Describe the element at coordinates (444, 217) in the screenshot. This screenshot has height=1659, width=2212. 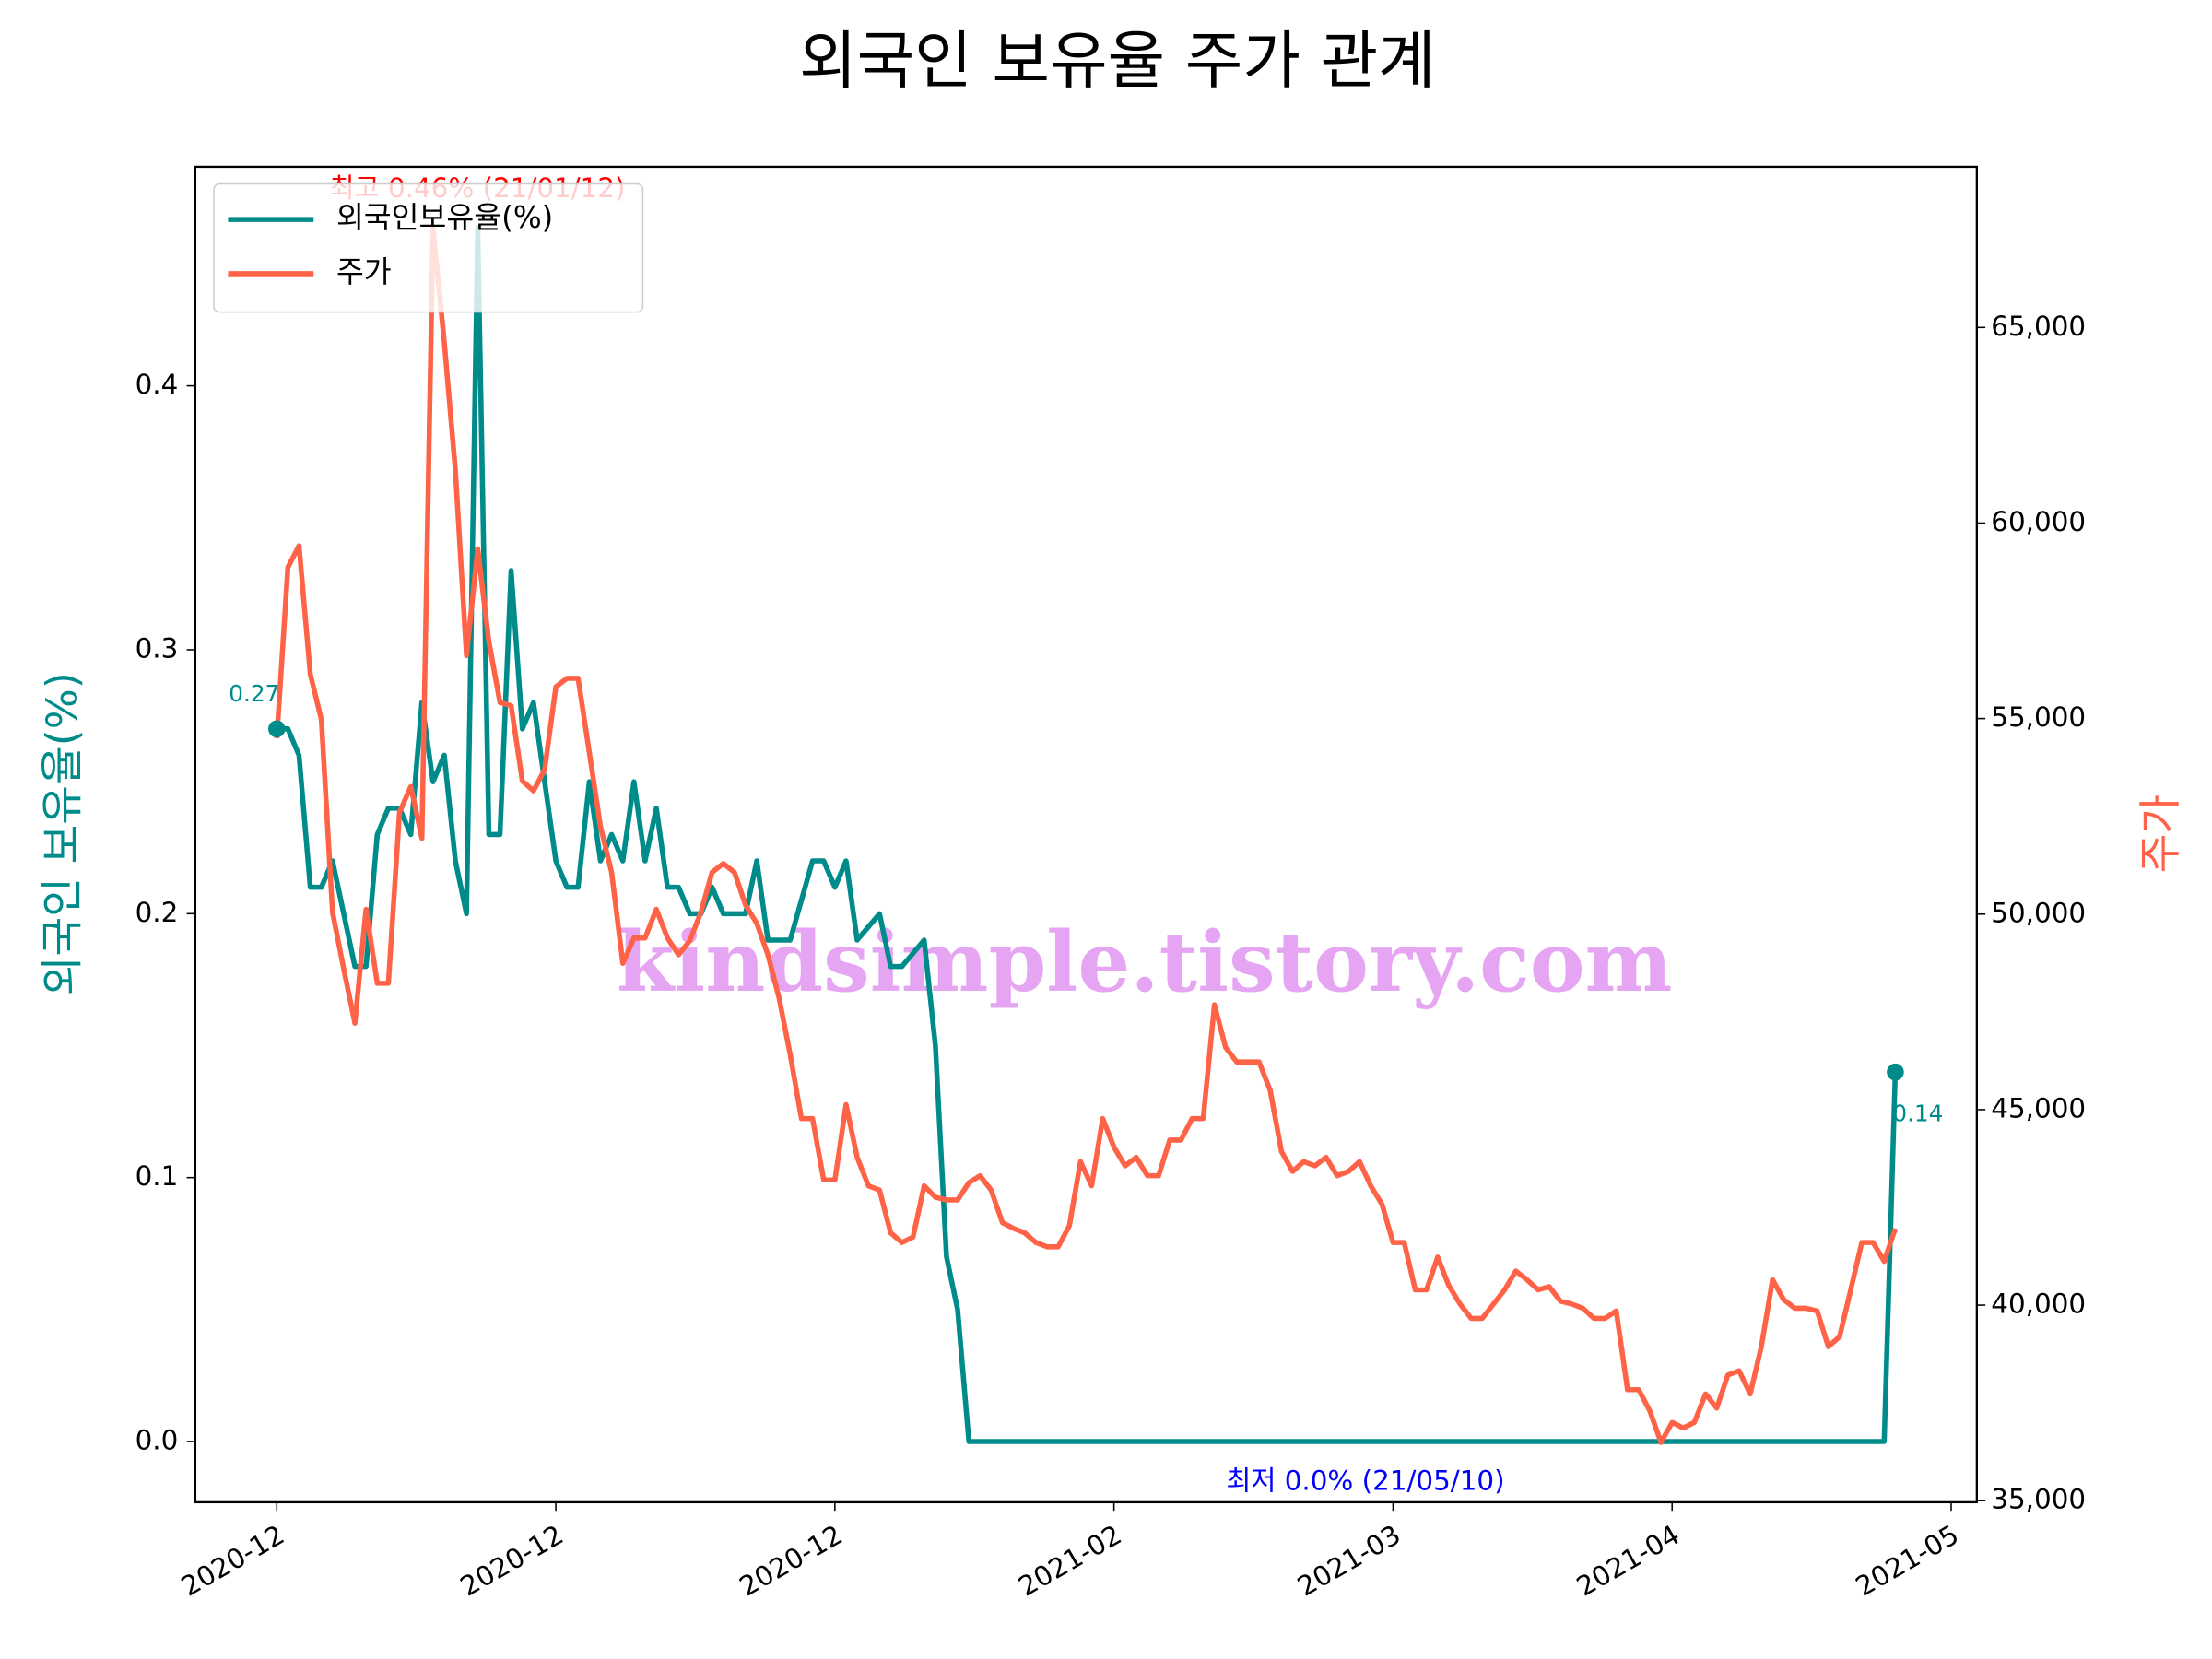
I see `legend-label: 외국인보유율(%)` at that location.